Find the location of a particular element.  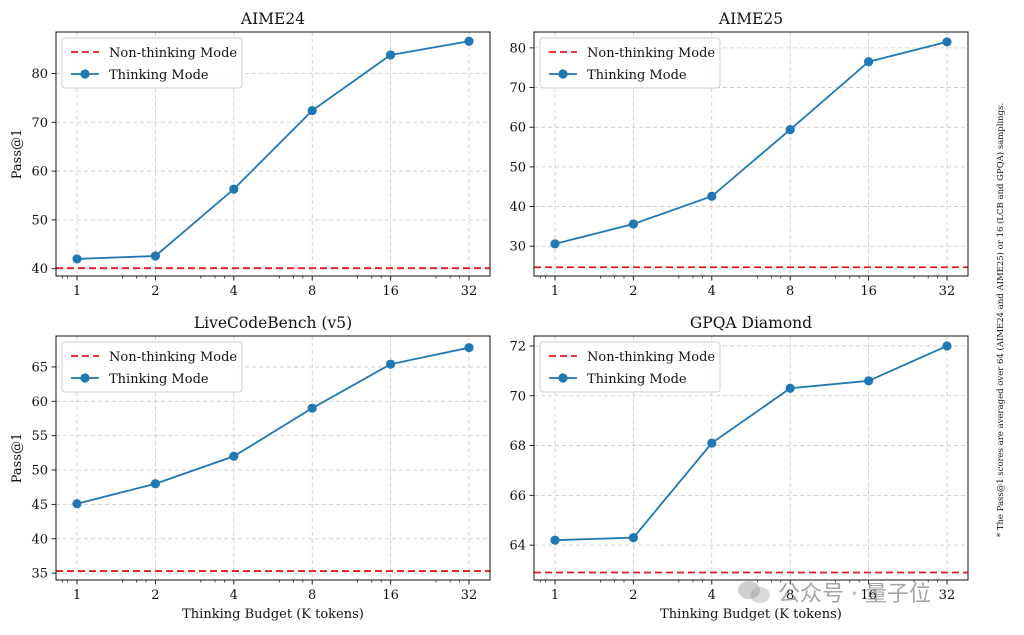

y-tick-label: 72 is located at coordinates (517, 346).